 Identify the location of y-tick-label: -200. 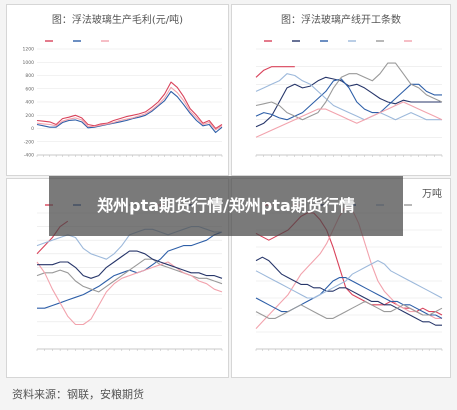
(29, 142).